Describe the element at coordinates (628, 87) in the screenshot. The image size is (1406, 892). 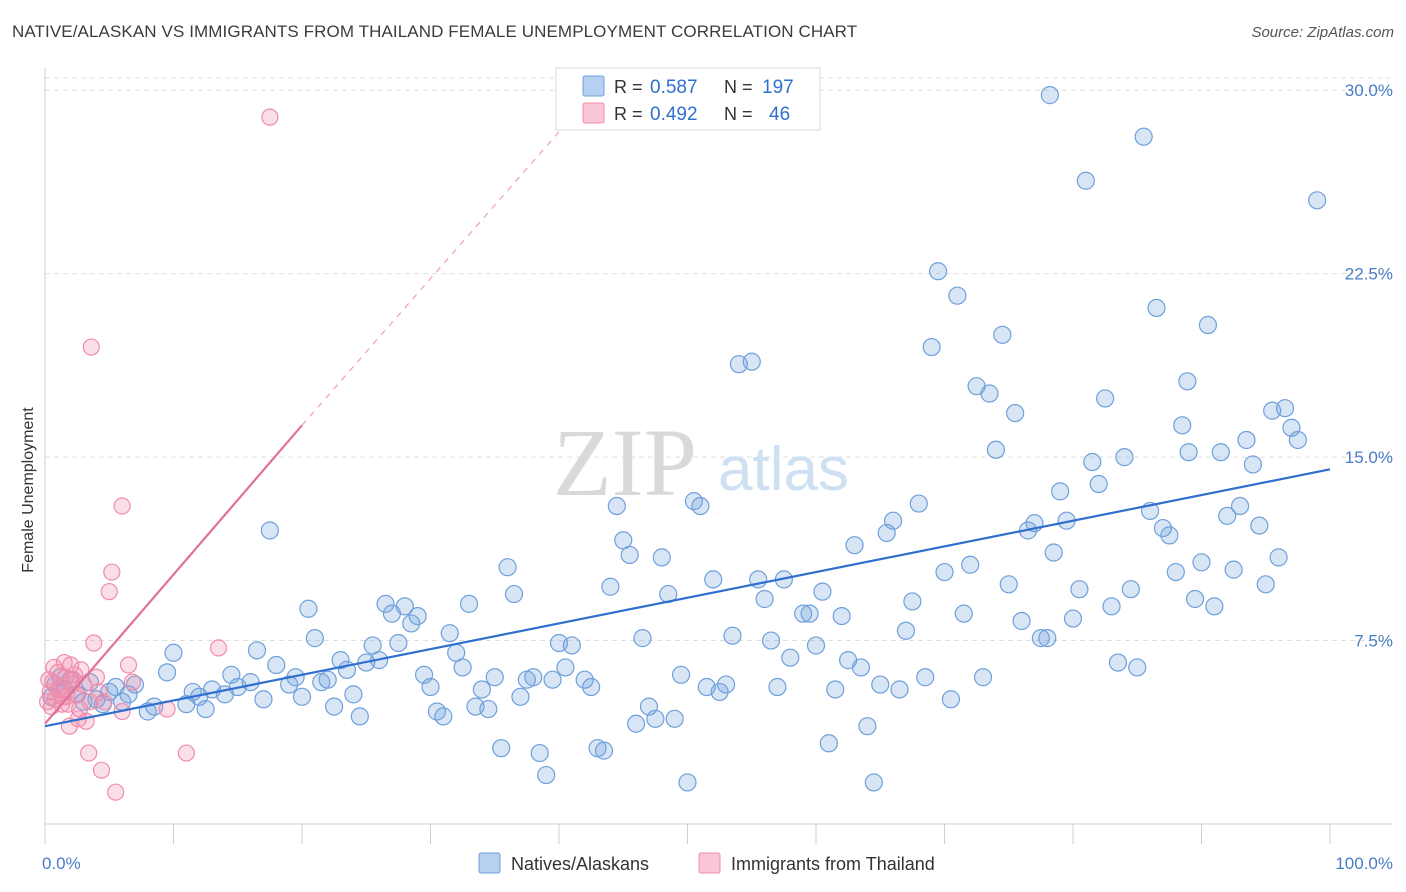
I see `legend-r-label-1: R =` at that location.